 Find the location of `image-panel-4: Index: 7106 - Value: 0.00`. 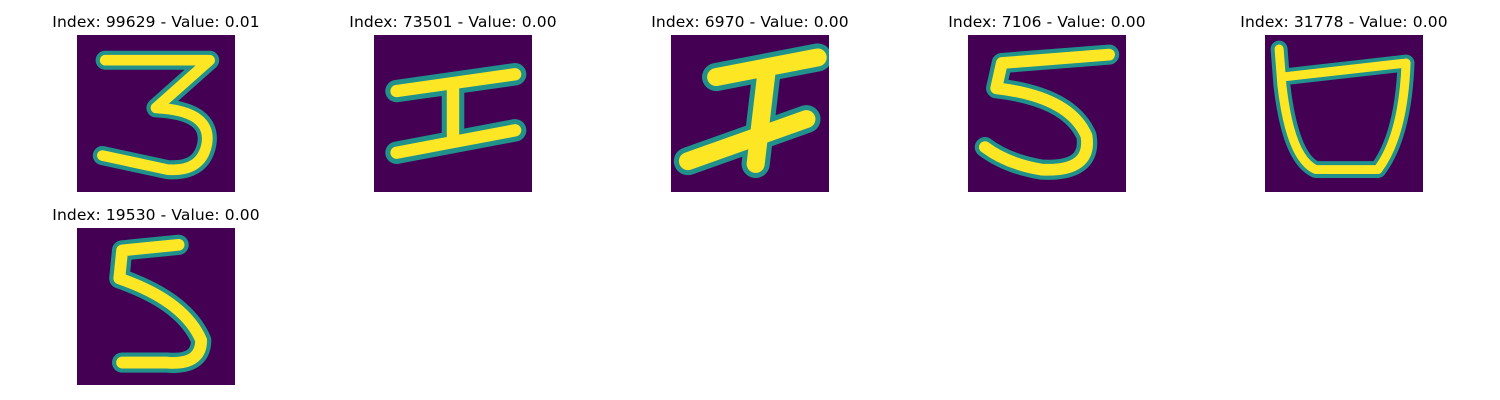

image-panel-4: Index: 7106 - Value: 0.00 is located at coordinates (1047, 102).